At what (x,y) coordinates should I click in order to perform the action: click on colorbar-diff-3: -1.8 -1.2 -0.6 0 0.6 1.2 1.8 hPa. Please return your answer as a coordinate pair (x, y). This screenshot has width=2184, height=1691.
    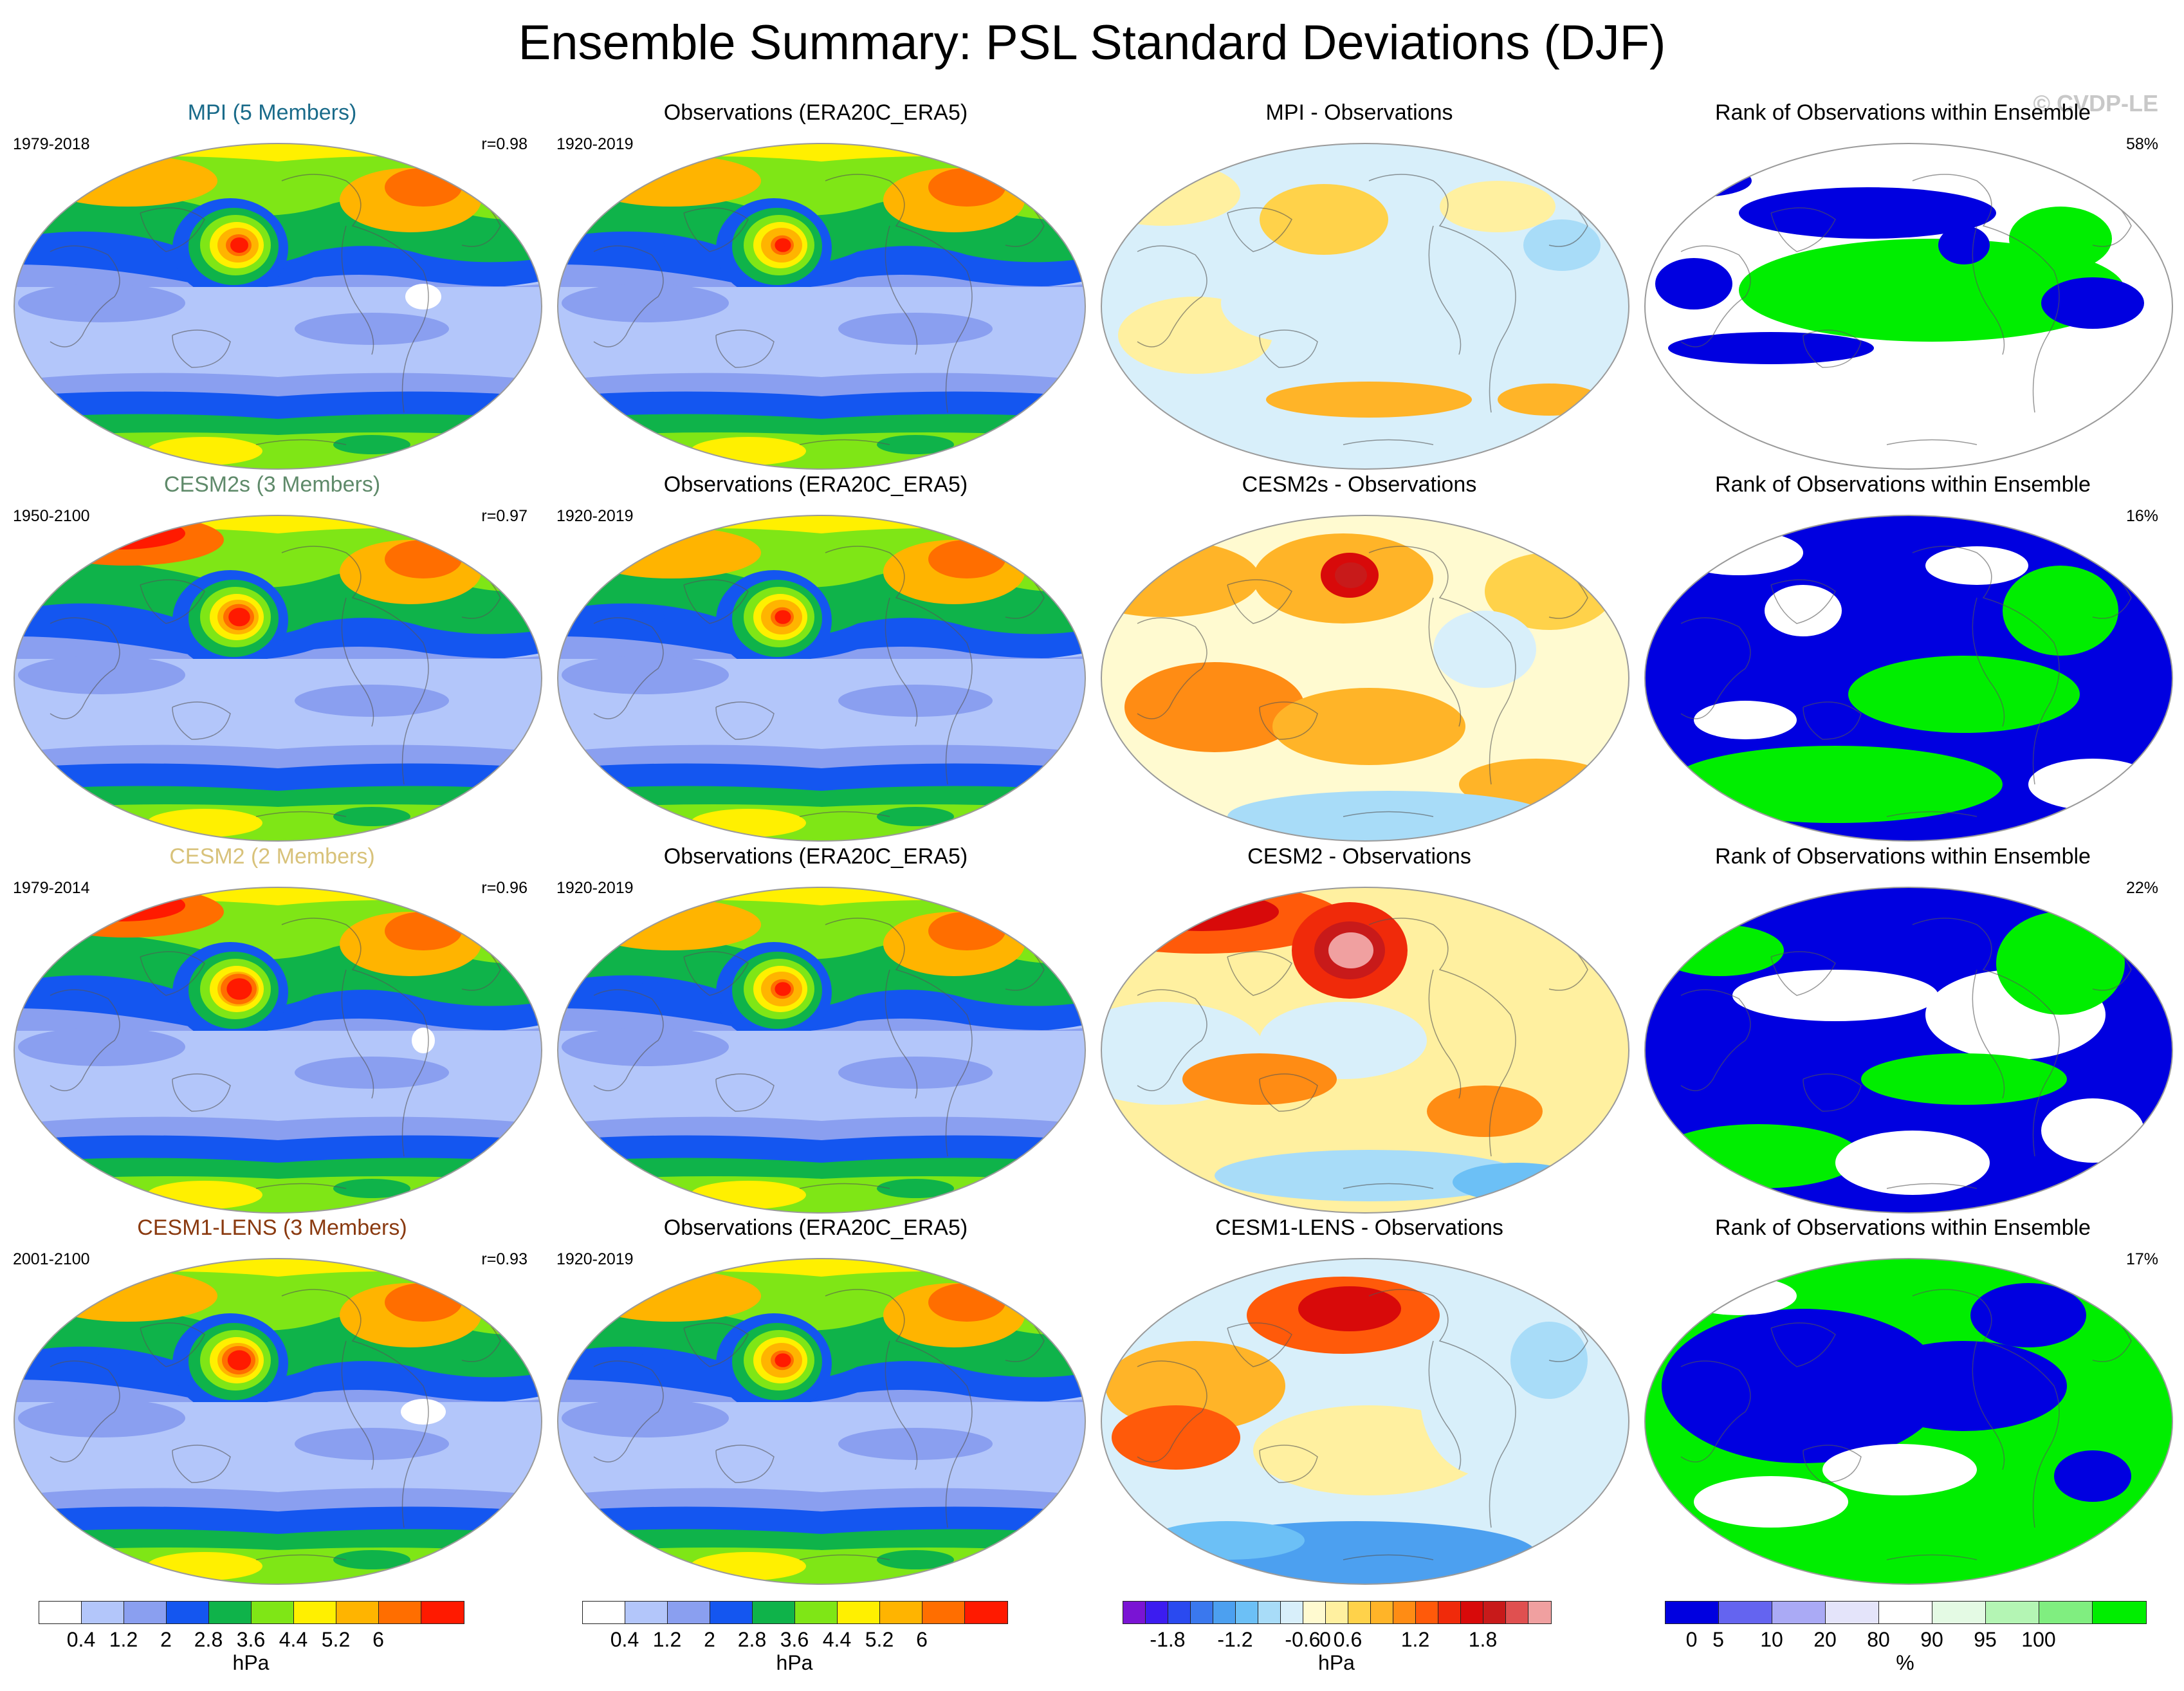
    Looking at the image, I should click on (1369, 1646).